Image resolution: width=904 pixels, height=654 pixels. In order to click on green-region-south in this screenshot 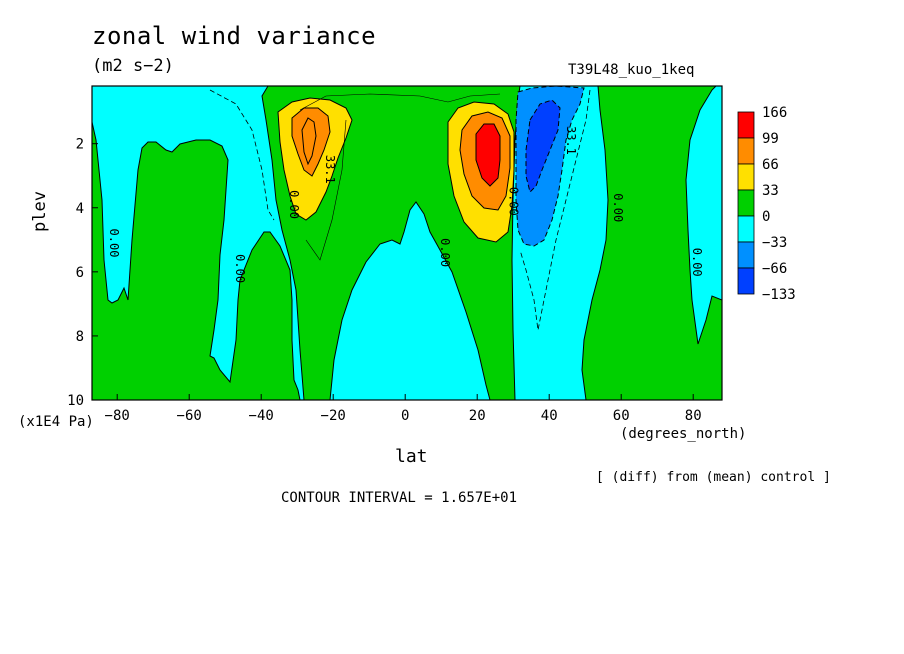, I will do `click(196, 260)`.